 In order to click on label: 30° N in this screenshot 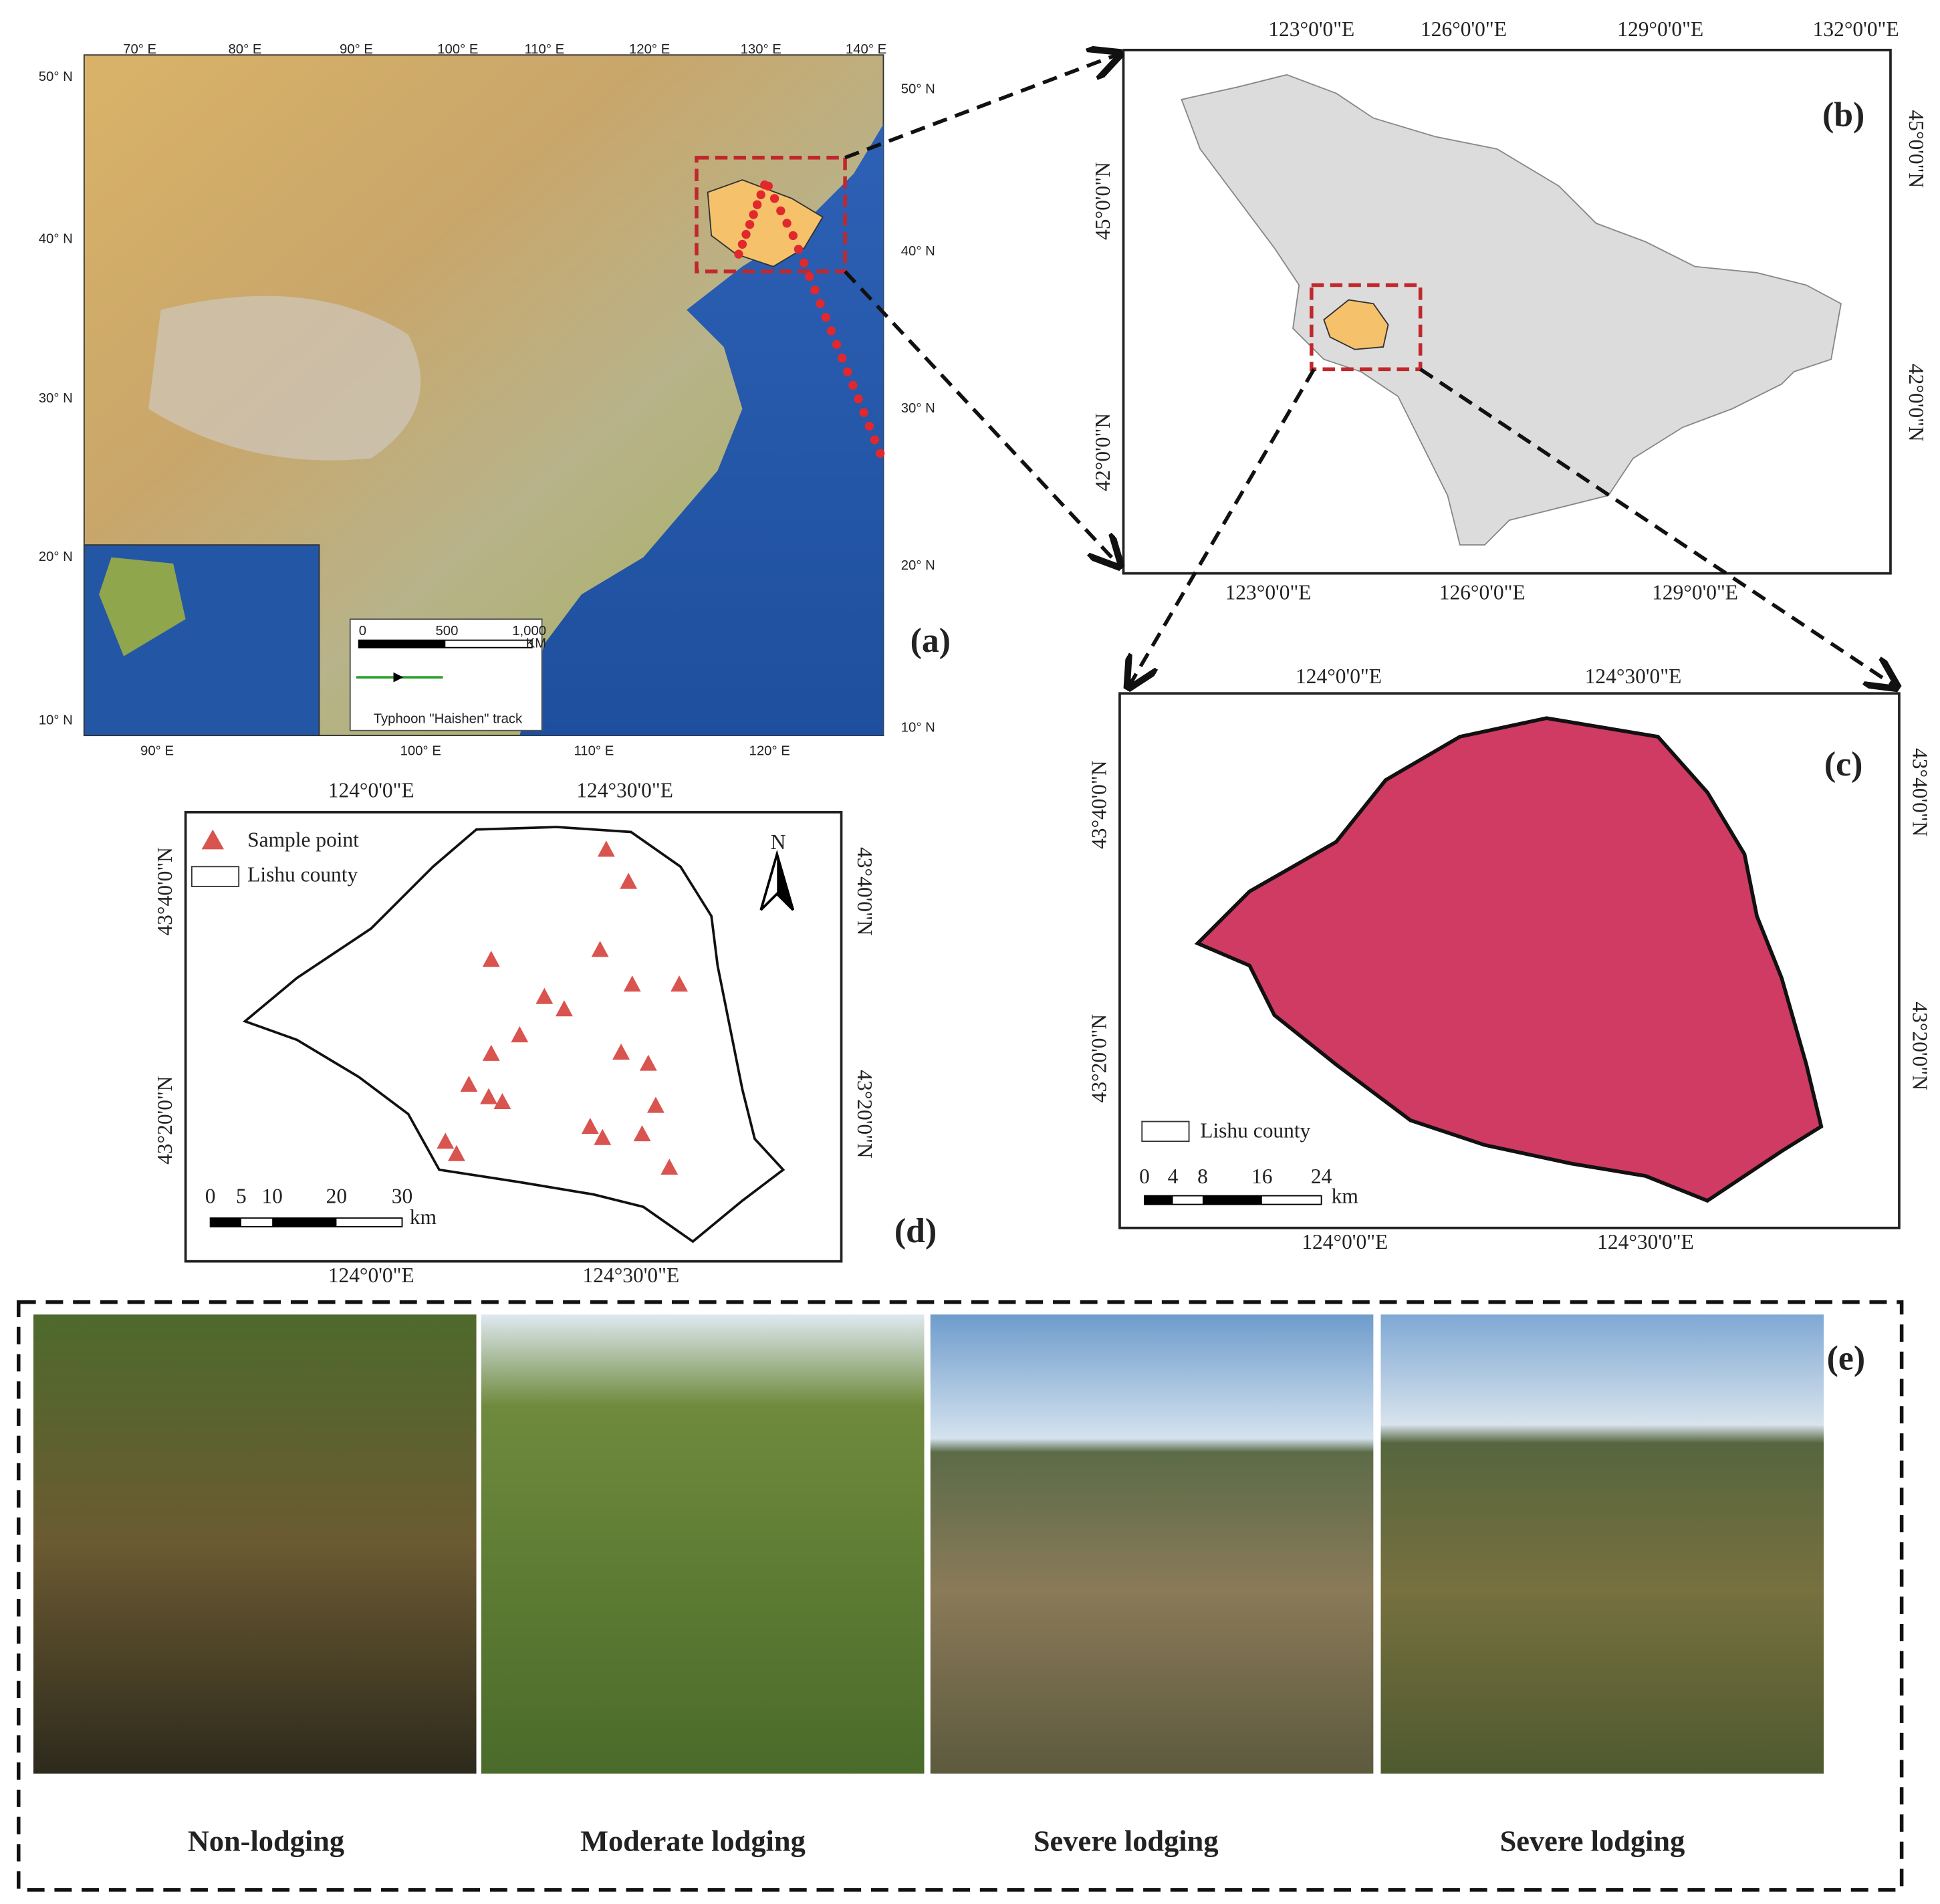, I will do `click(918, 408)`.